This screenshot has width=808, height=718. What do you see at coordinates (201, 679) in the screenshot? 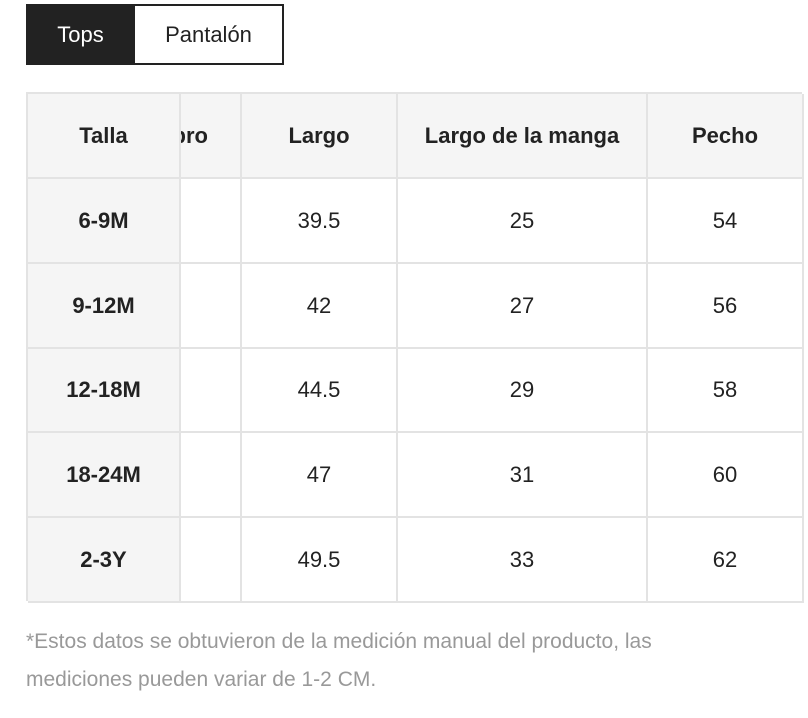
I see `note-line: mediciones pueden variar de 1-2 CM.` at bounding box center [201, 679].